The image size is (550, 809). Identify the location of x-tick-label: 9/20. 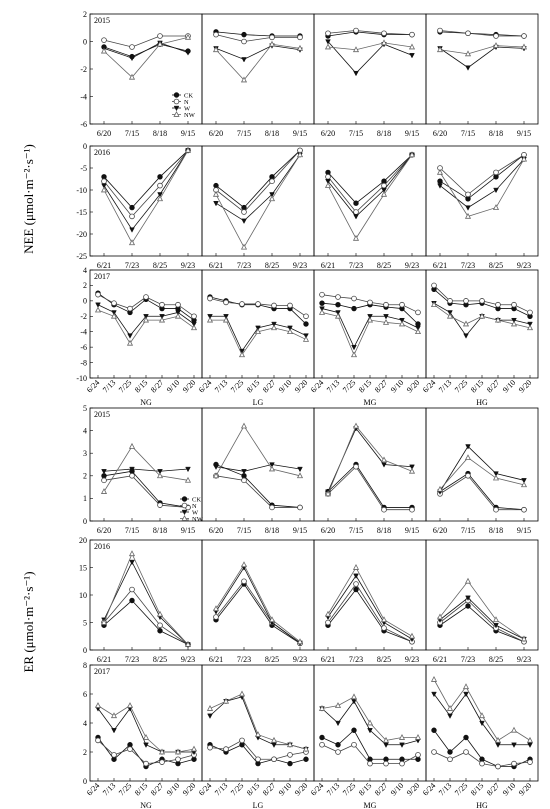
(525, 789).